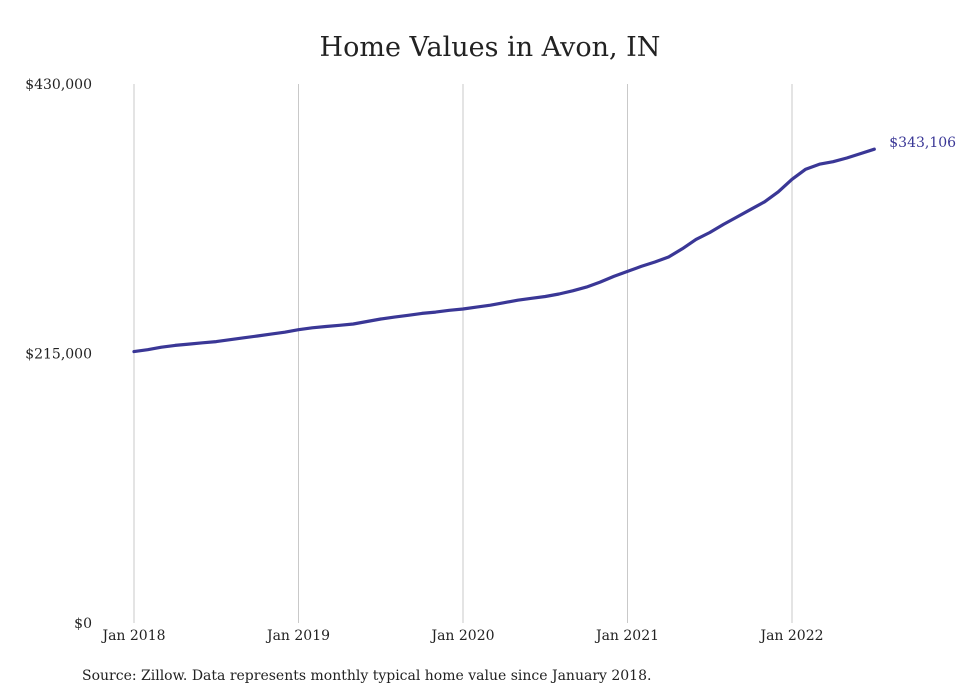 This screenshot has height=699, width=980. I want to click on x-axis-ticks: Jan 2018 Jan 2019 Jan 2020 Jan 2021 Jan 2022, so click(461, 636).